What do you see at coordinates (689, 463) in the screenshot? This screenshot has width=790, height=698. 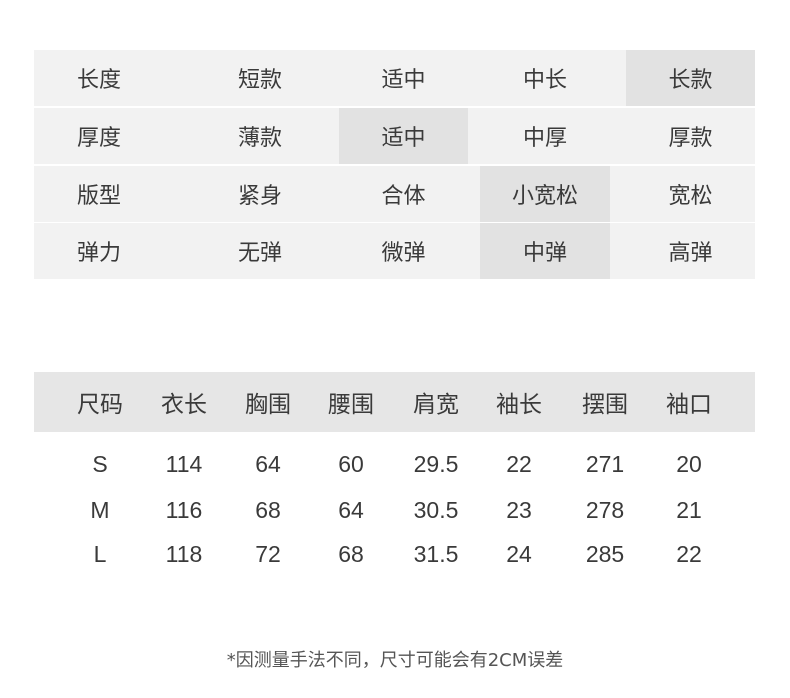 I see `table-cell: 20` at bounding box center [689, 463].